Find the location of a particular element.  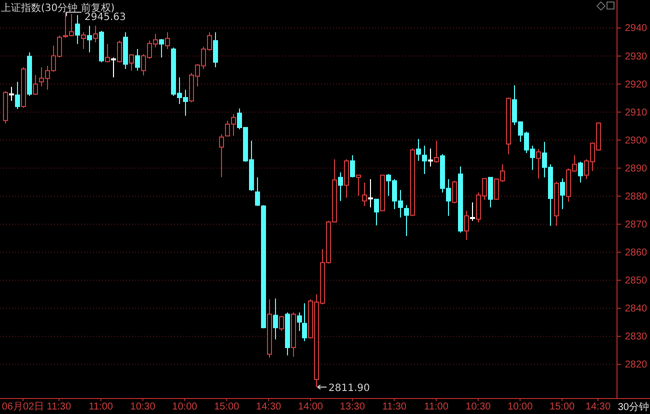

y-tick-label: 2870 is located at coordinates (636, 224).